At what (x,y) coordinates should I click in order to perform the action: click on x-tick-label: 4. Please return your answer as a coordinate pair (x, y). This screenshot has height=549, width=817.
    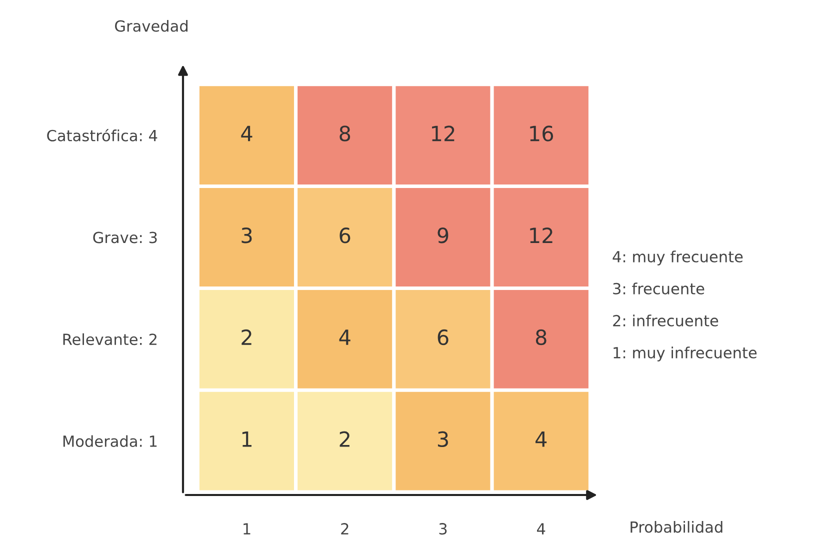
    Looking at the image, I should click on (541, 528).